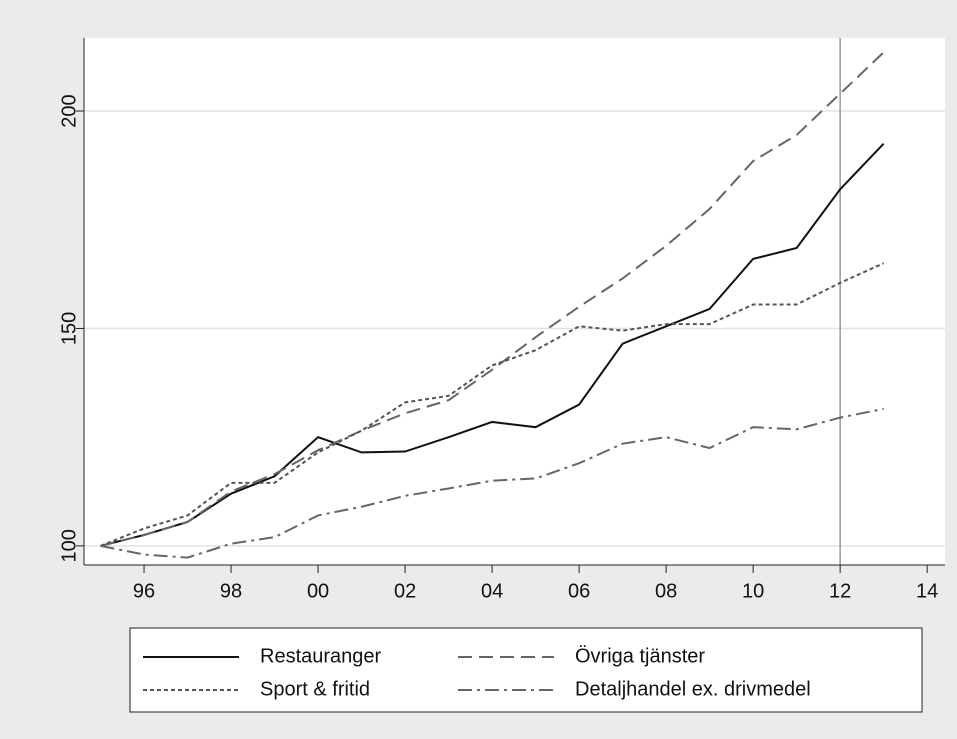 The width and height of the screenshot is (957, 739). What do you see at coordinates (69, 545) in the screenshot?
I see `y-tick-label: 100` at bounding box center [69, 545].